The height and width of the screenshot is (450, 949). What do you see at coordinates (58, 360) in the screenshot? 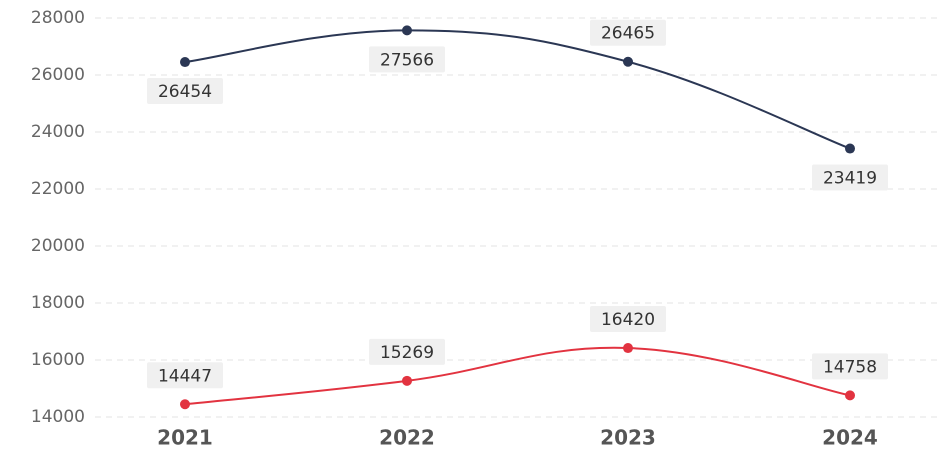
I see `y-tick-label: 16000` at bounding box center [58, 360].